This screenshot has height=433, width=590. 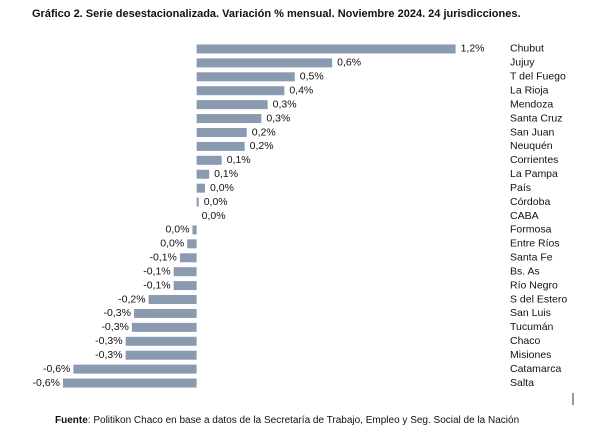 What do you see at coordinates (535, 244) in the screenshot?
I see `category-label: Entre Ríos` at bounding box center [535, 244].